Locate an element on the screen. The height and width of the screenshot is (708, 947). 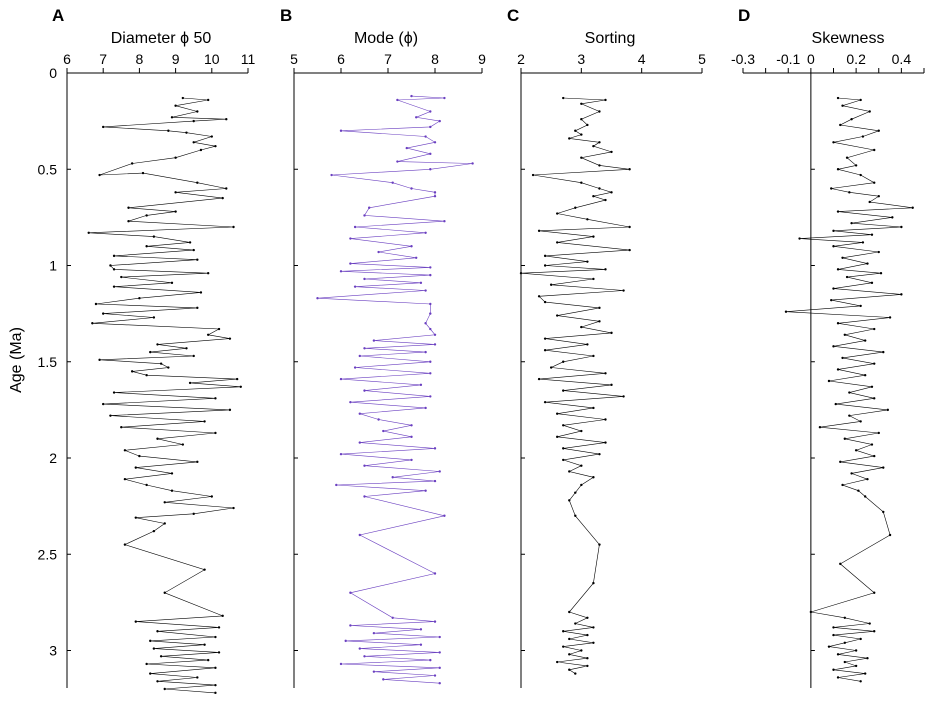
panel-letter: B is located at coordinates (286, 15).